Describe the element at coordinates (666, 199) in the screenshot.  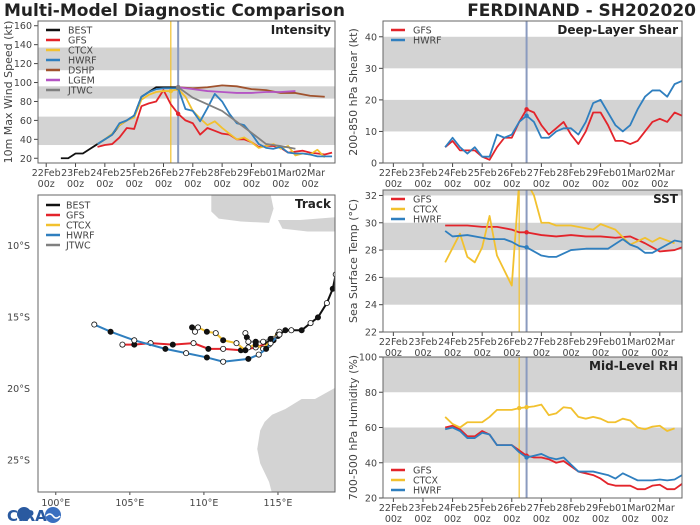
I see `panel-title: SST` at that location.